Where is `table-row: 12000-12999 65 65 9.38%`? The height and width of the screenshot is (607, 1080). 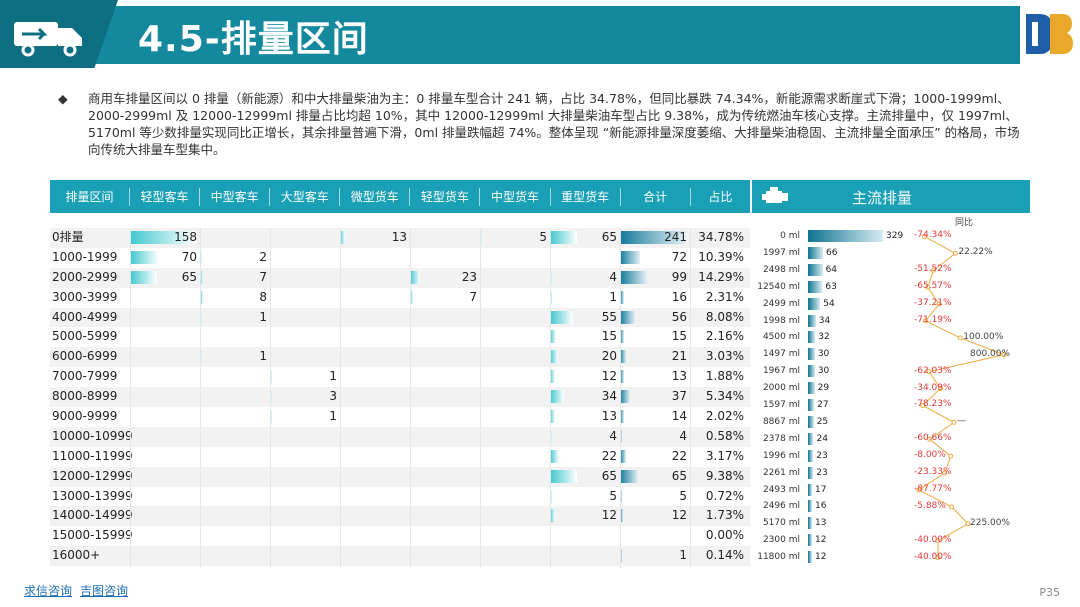
table-row: 12000-12999 65 65 9.38% is located at coordinates (400, 476).